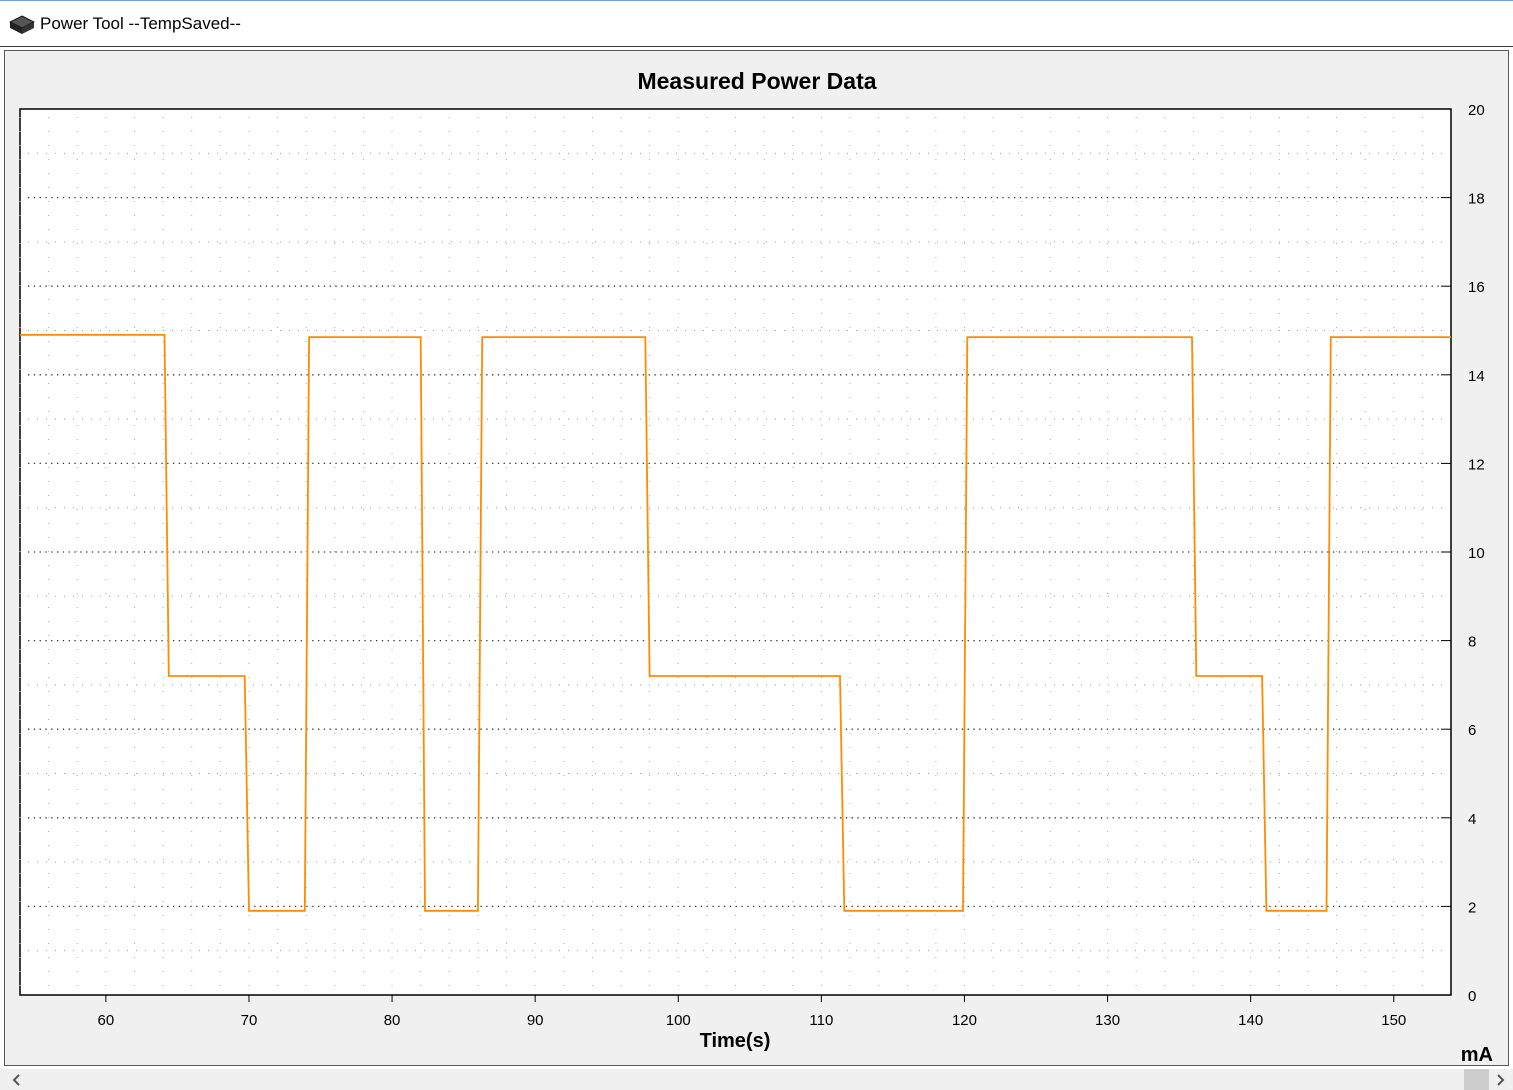 The width and height of the screenshot is (1513, 1090). Describe the element at coordinates (756, 46) in the screenshot. I see `frame-divider` at that location.